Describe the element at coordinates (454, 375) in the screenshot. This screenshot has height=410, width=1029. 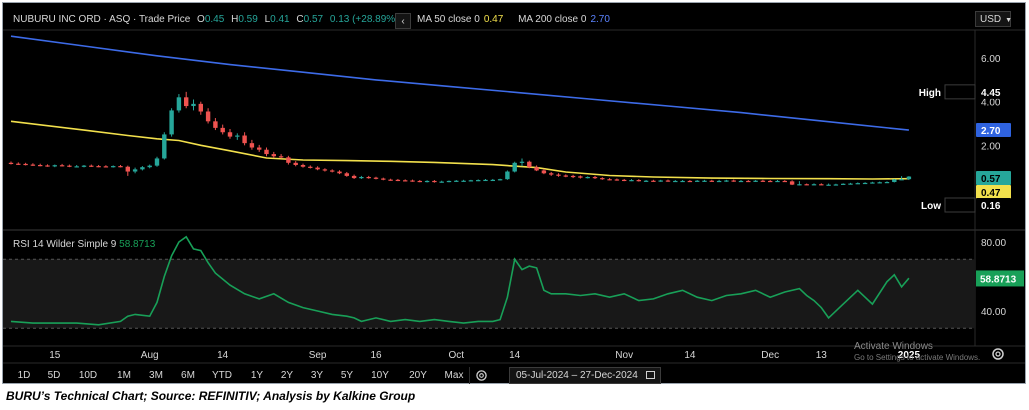
I see `range-button-max: Max` at that location.